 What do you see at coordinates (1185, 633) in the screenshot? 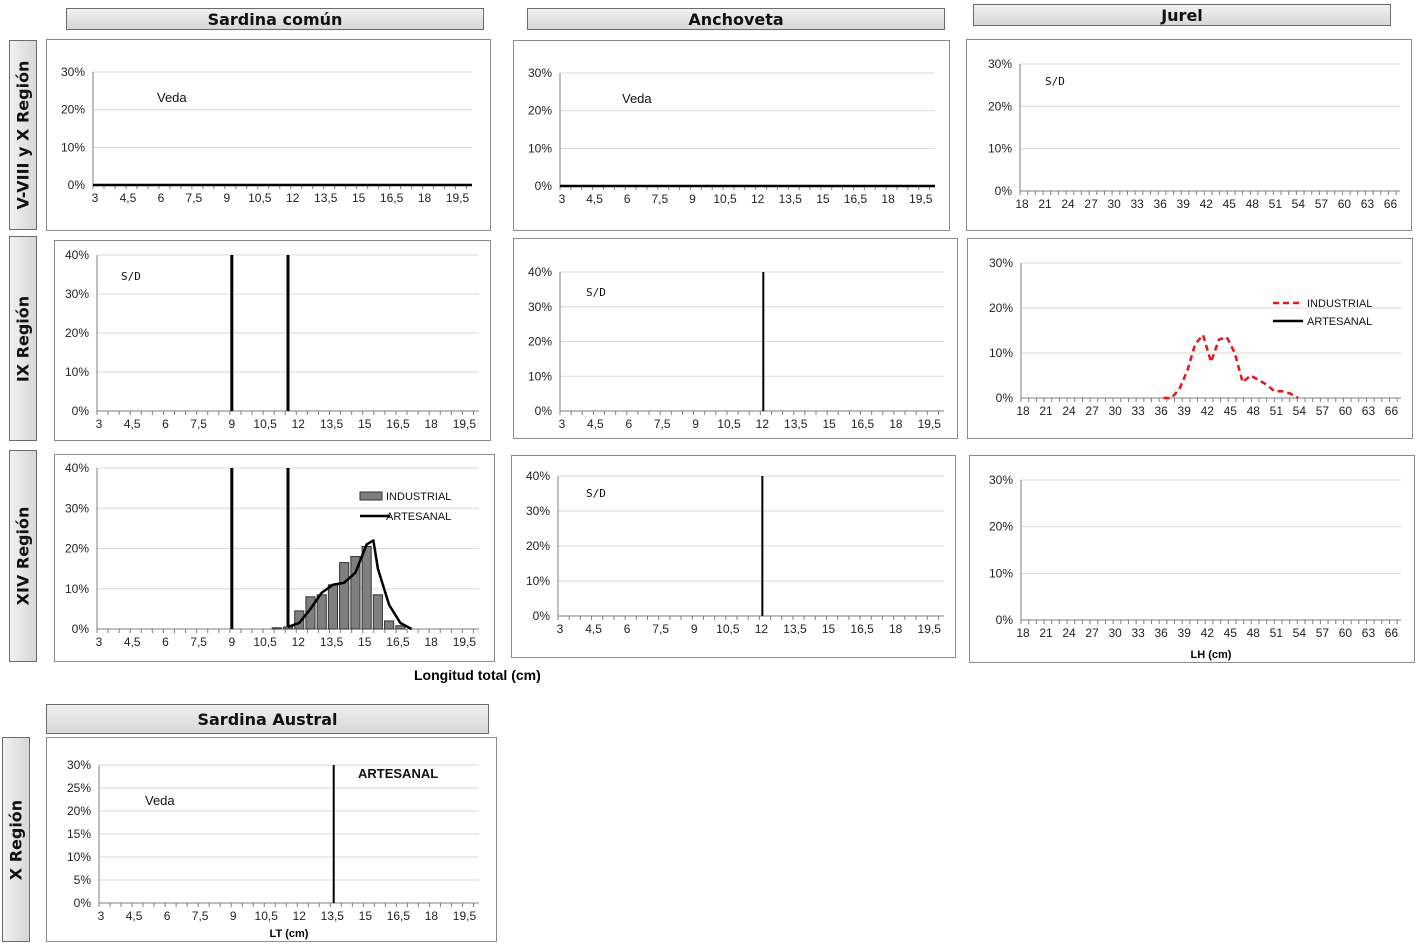
I see `x-tick-label: 39` at bounding box center [1185, 633].